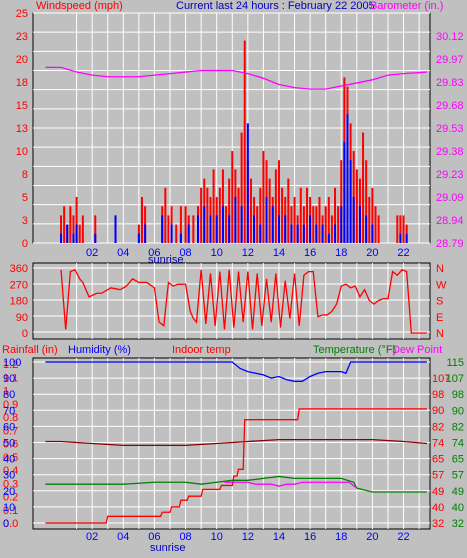 This screenshot has width=467, height=558. What do you see at coordinates (310, 537) in the screenshot?
I see `x-tick-label: 16` at bounding box center [310, 537].